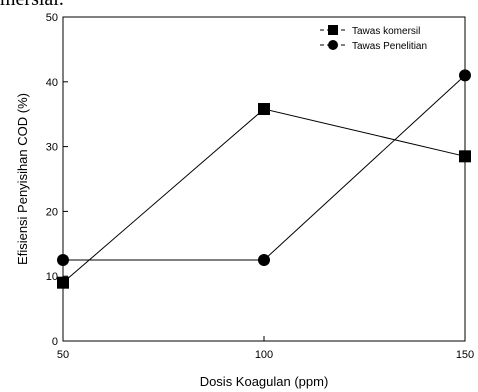  What do you see at coordinates (32, 5) in the screenshot?
I see `cropped-caption-text: mersial.` at bounding box center [32, 5].